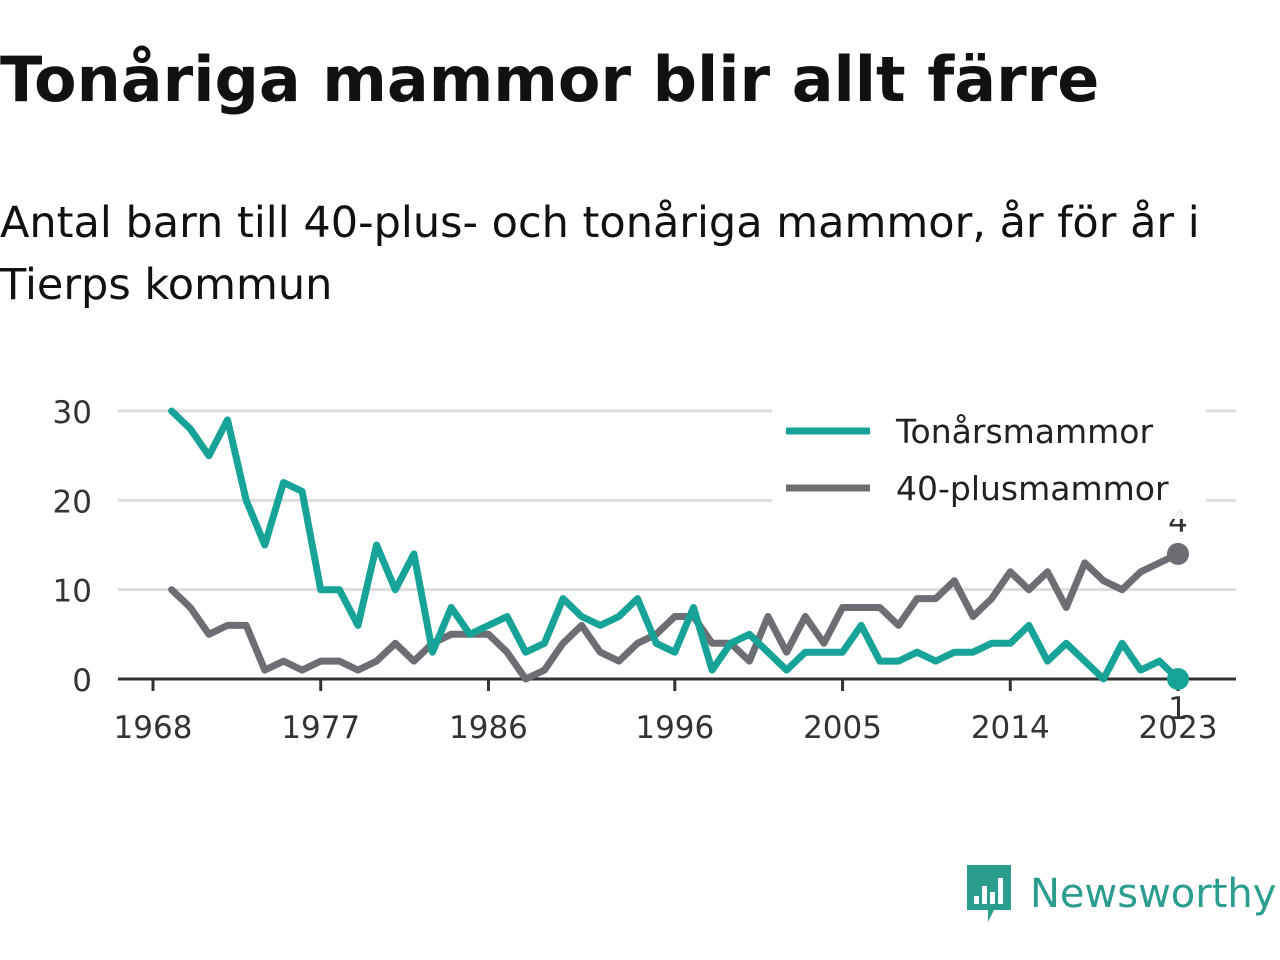 This screenshot has height=960, width=1280. Describe the element at coordinates (989, 462) in the screenshot. I see `legend-box` at that location.